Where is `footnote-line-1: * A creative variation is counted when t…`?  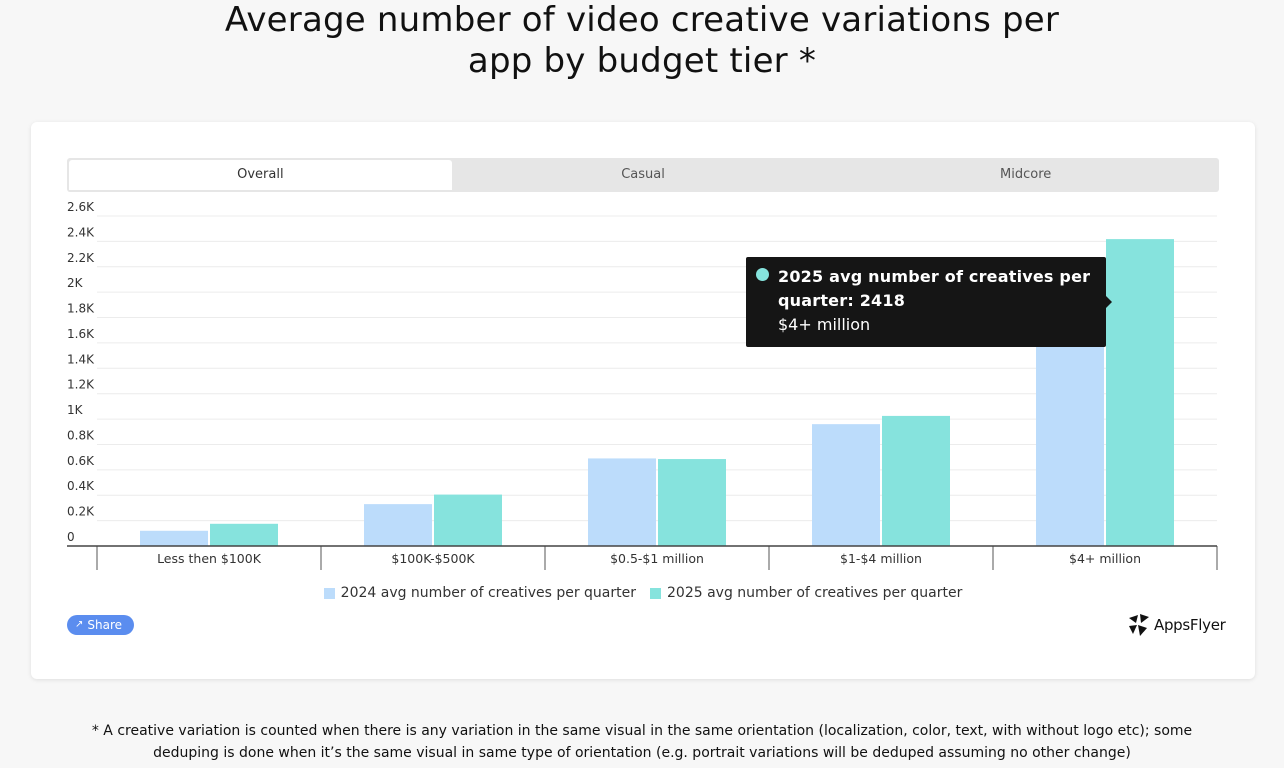 footnote-line-1: * A creative variation is counted when t… is located at coordinates (642, 731).